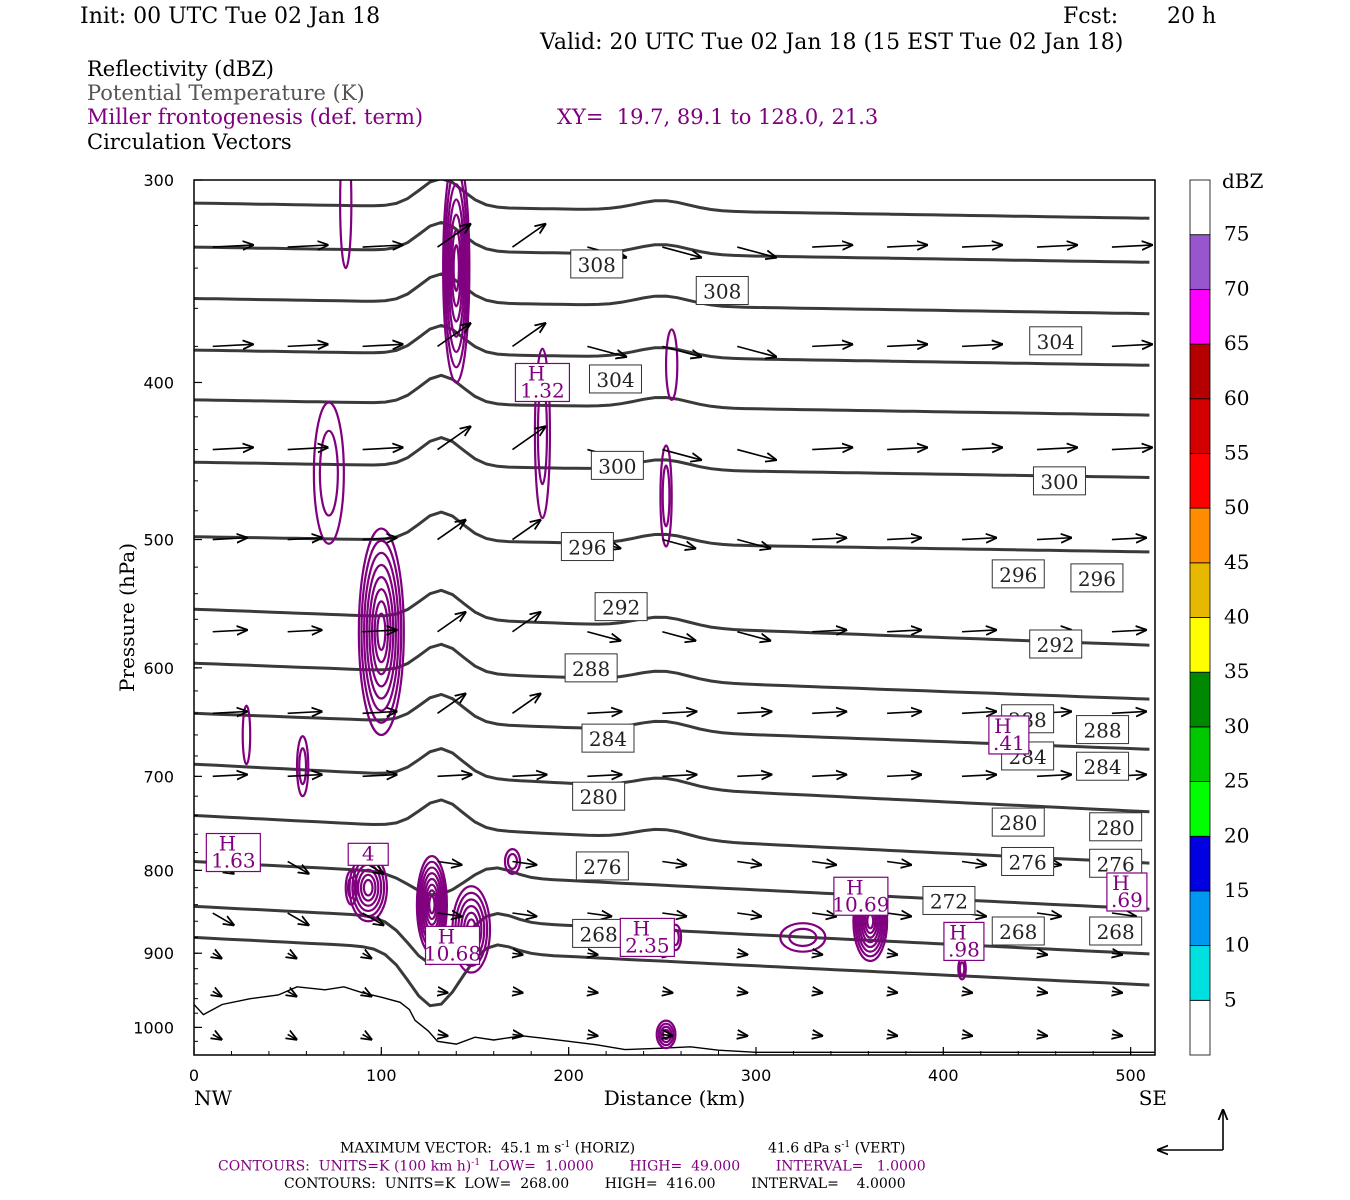 The image size is (1350, 1200). Describe the element at coordinates (1192, 16) in the screenshot. I see `forecast-hours: 20 h` at that location.